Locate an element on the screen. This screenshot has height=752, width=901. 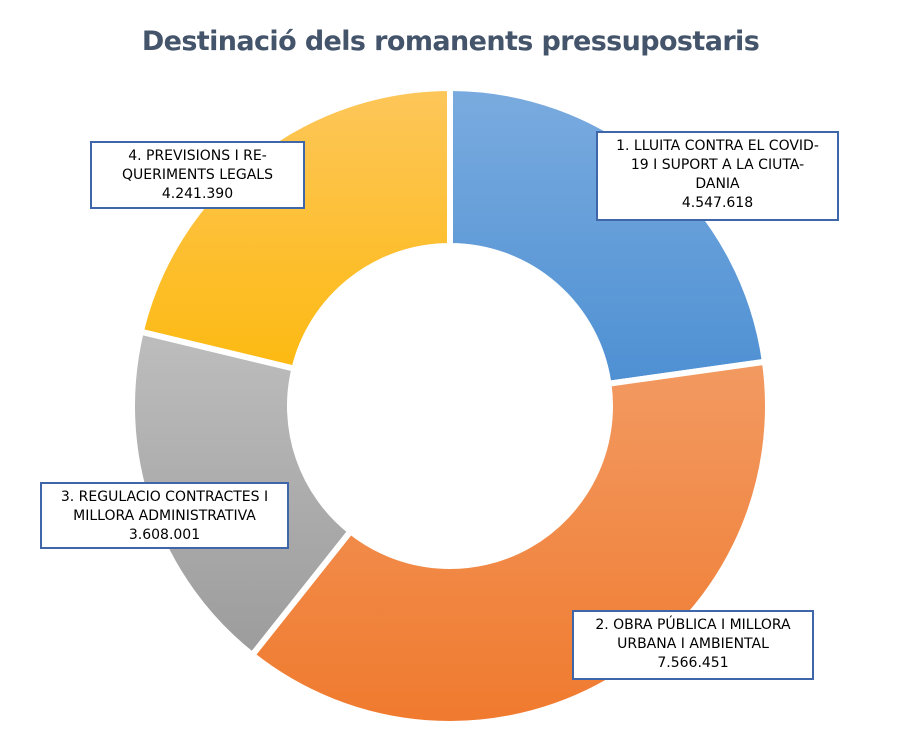
data-label-1-line-1: 1. LLUITA CONTRA EL COVID- is located at coordinates (717, 146).